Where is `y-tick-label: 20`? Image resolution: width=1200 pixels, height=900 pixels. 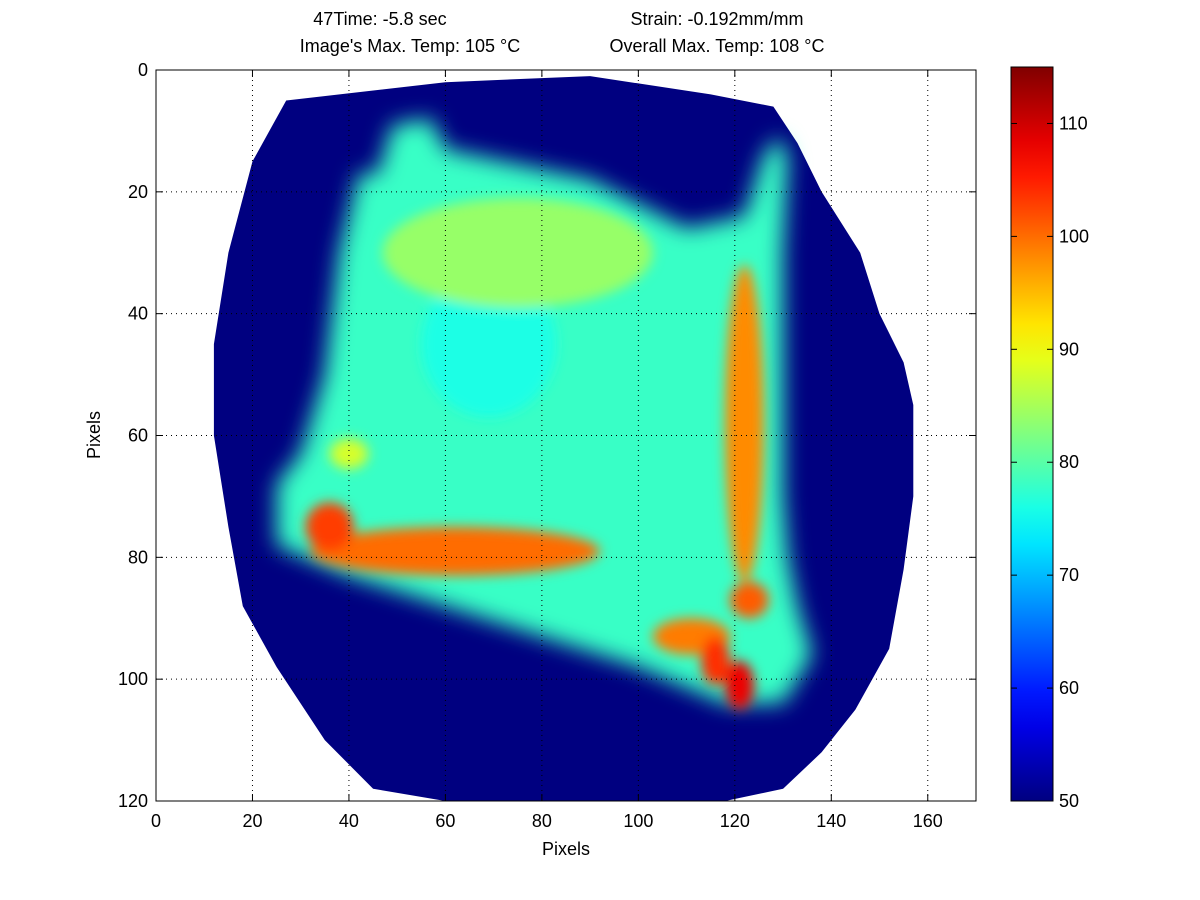
y-tick-label: 20 is located at coordinates (138, 192).